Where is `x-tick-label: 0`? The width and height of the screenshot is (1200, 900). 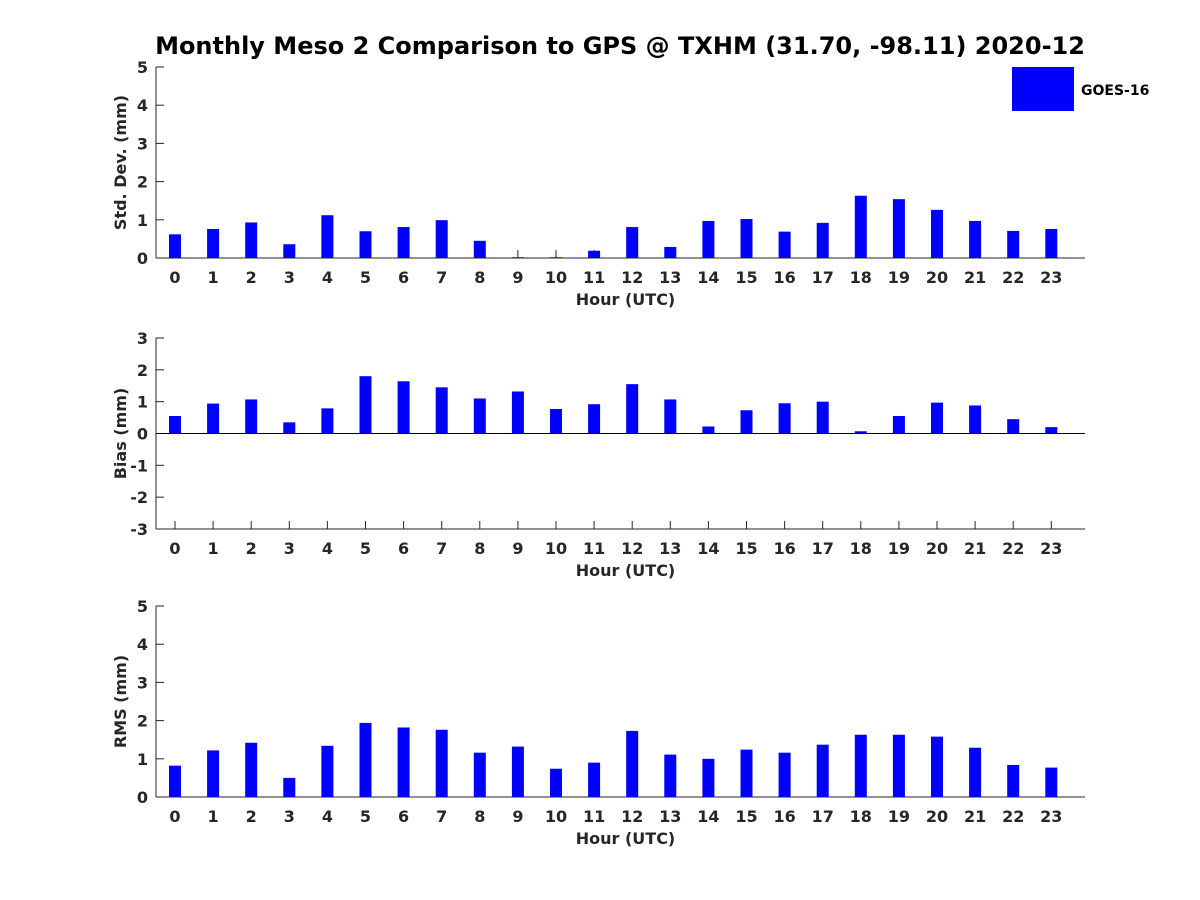
x-tick-label: 0 is located at coordinates (174, 277).